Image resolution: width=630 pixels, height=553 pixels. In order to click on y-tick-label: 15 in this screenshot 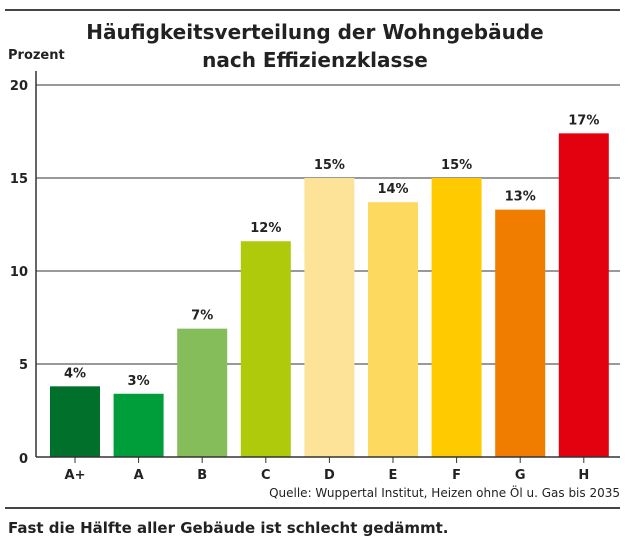, I will do `click(19, 179)`.